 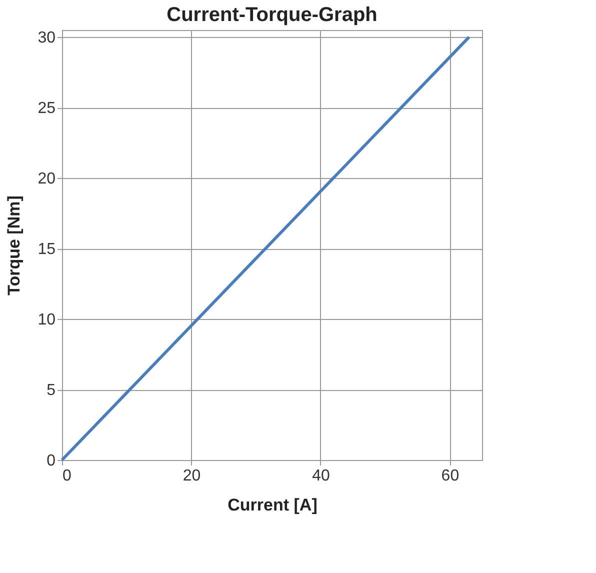 I want to click on x-tick-label: 20, so click(x=191, y=476).